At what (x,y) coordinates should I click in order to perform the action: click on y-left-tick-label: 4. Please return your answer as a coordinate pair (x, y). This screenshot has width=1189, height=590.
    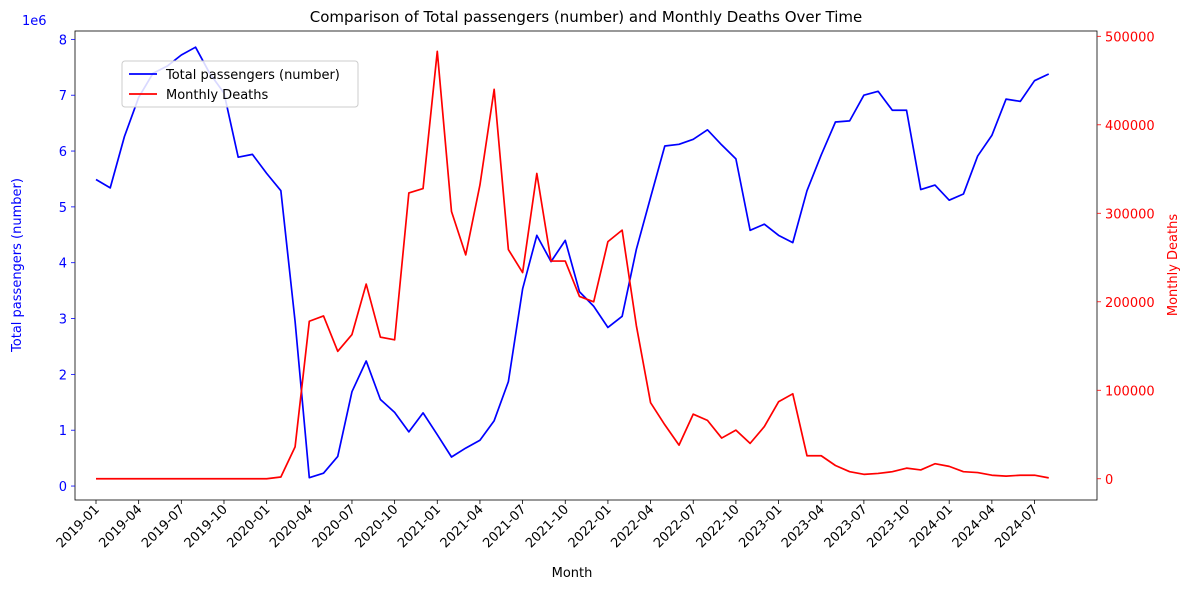
    Looking at the image, I should click on (63, 264).